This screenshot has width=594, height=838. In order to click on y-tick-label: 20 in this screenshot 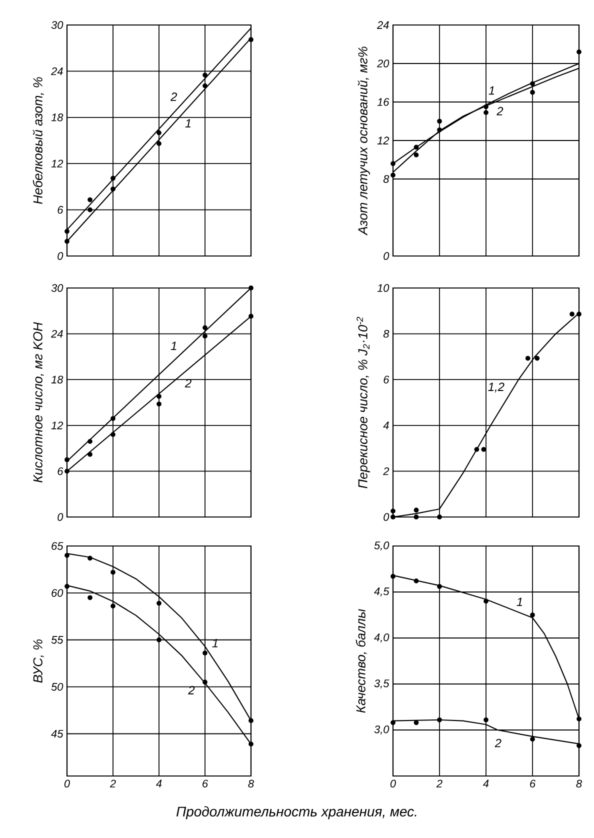, I will do `click(383, 64)`.